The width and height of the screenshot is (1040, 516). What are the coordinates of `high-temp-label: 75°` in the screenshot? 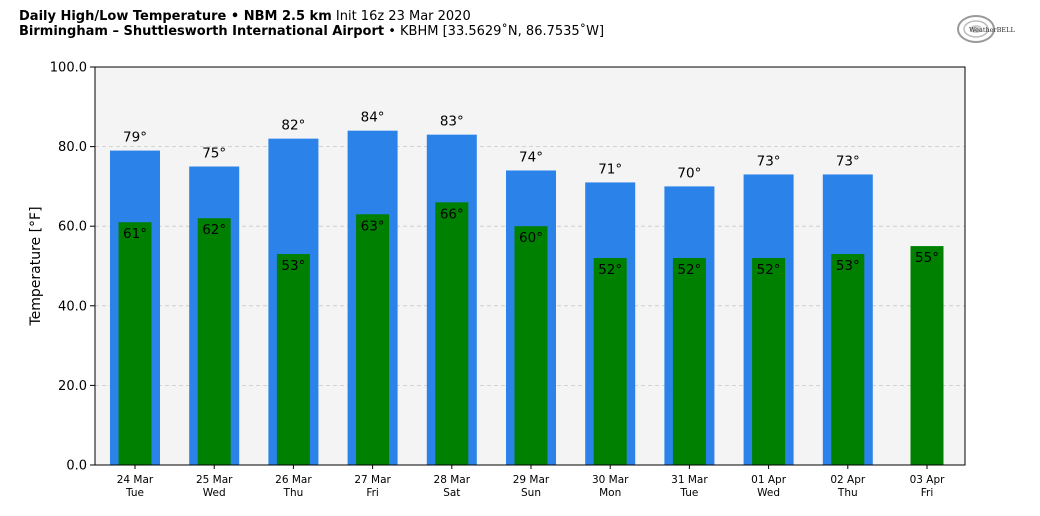 It's located at (214, 154).